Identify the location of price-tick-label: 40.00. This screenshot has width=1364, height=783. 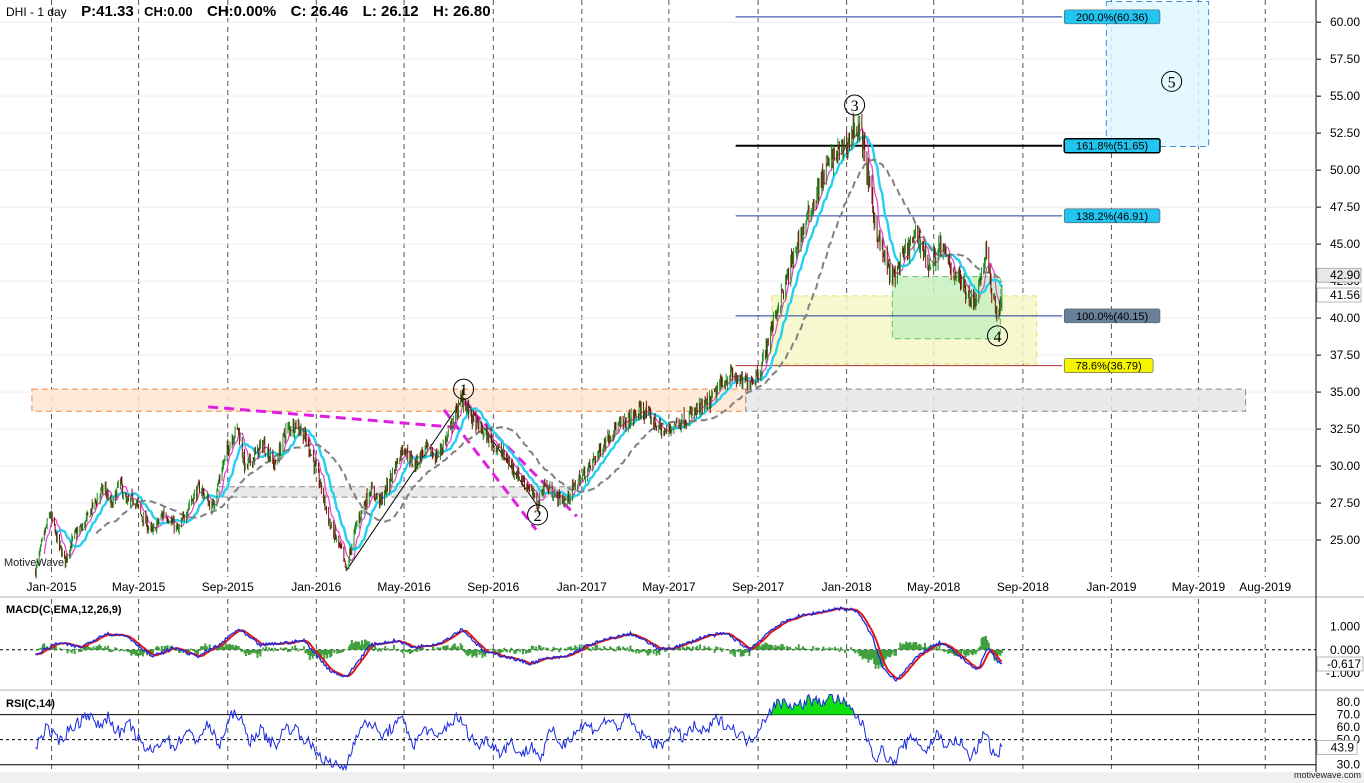
(1345, 318).